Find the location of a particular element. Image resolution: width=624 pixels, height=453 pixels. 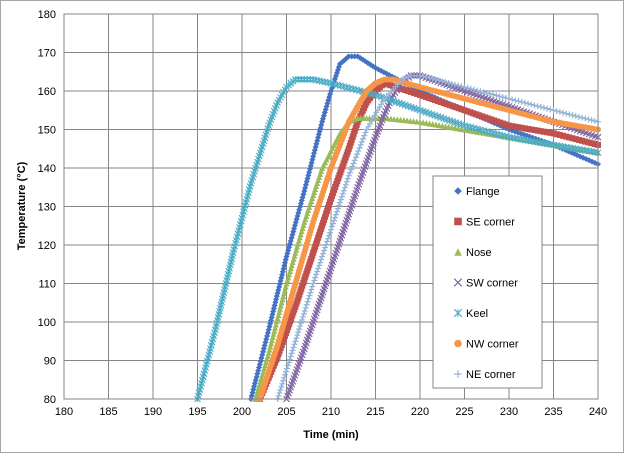

y-axis-title: Temperature (°C) is located at coordinates (22, 205).